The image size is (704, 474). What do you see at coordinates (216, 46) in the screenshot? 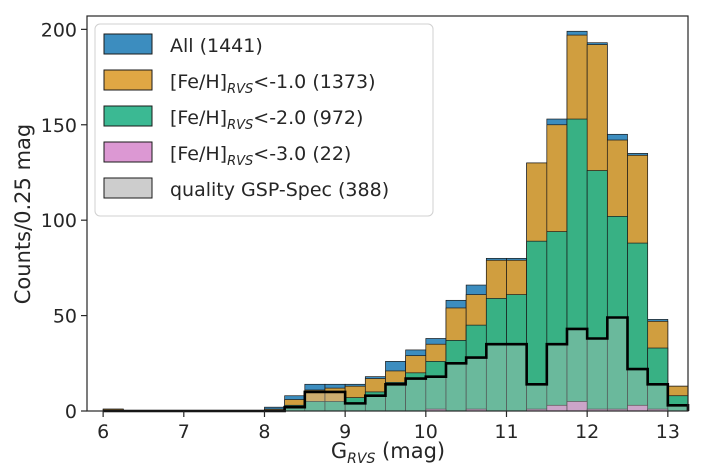
I see `legend-label-0: All (1441)` at bounding box center [216, 46].